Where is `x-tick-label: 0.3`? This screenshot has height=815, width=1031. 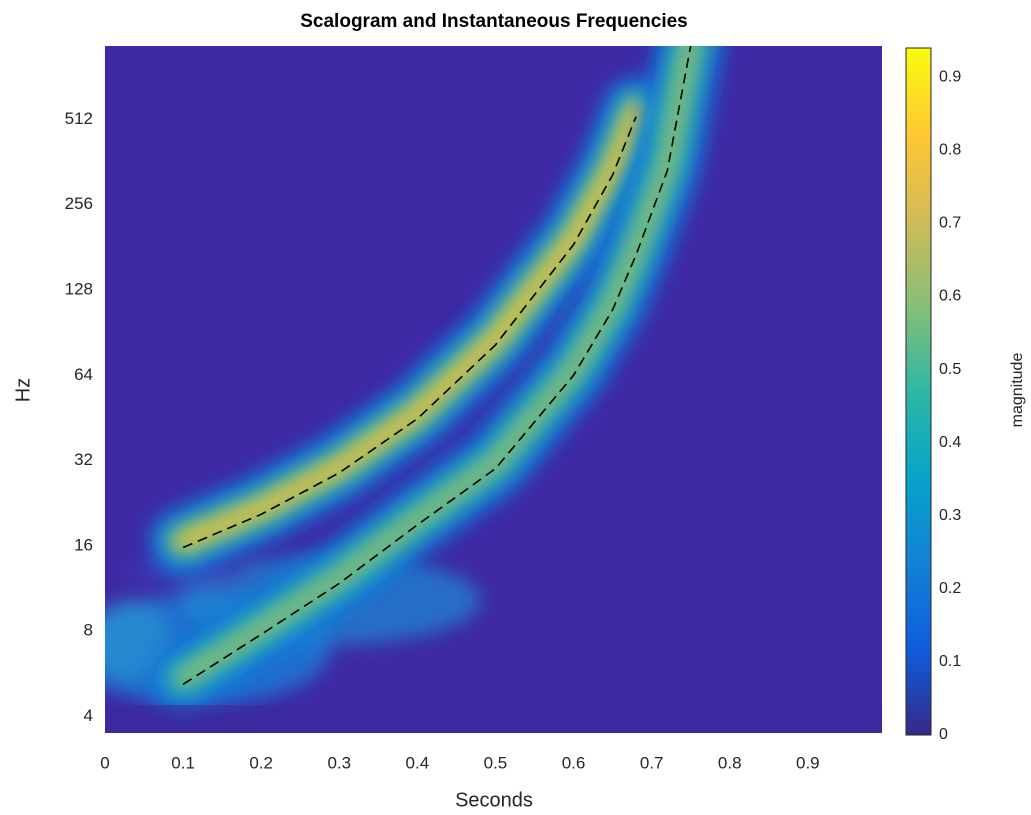
x-tick-label: 0.3 is located at coordinates (339, 762).